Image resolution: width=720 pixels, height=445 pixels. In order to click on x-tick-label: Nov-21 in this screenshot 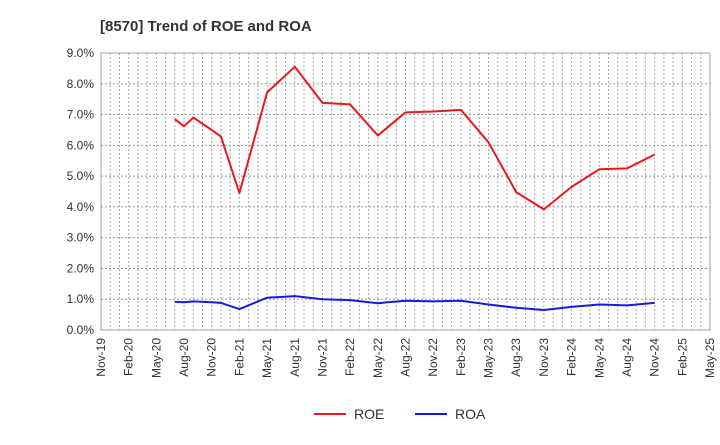, I will do `click(322, 357)`.